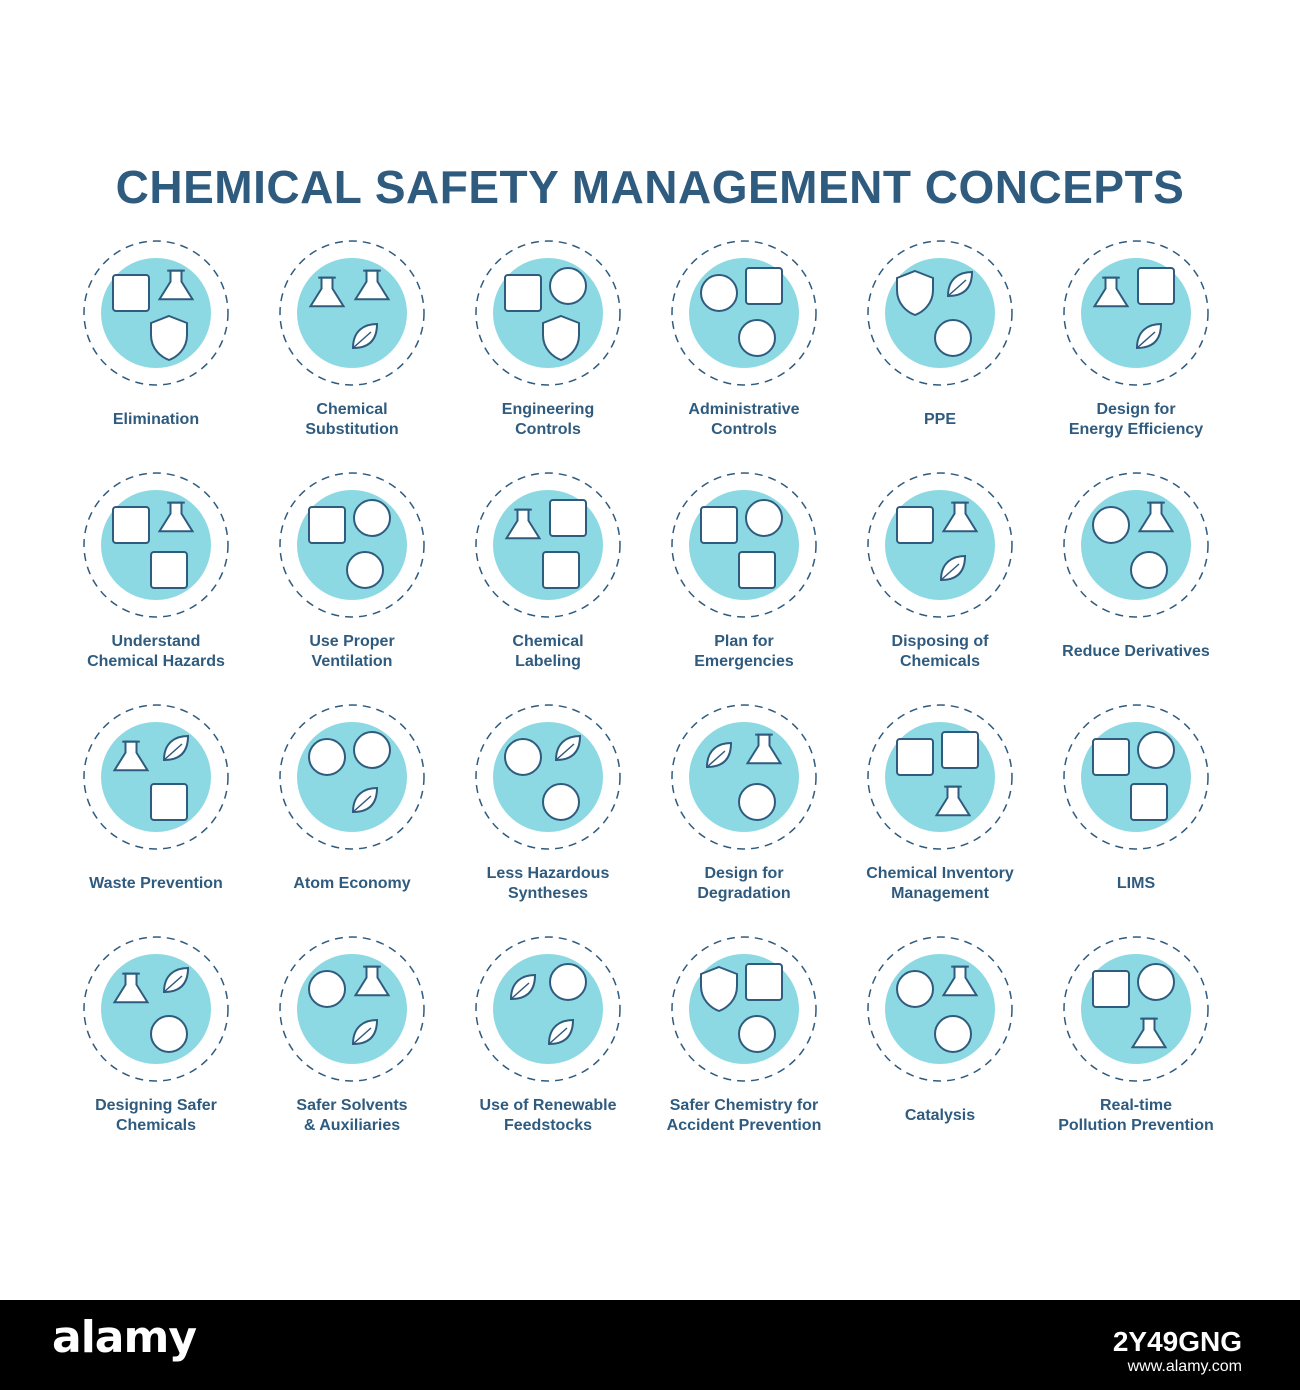  I want to click on concept-label: Design for Degradation, so click(744, 883).